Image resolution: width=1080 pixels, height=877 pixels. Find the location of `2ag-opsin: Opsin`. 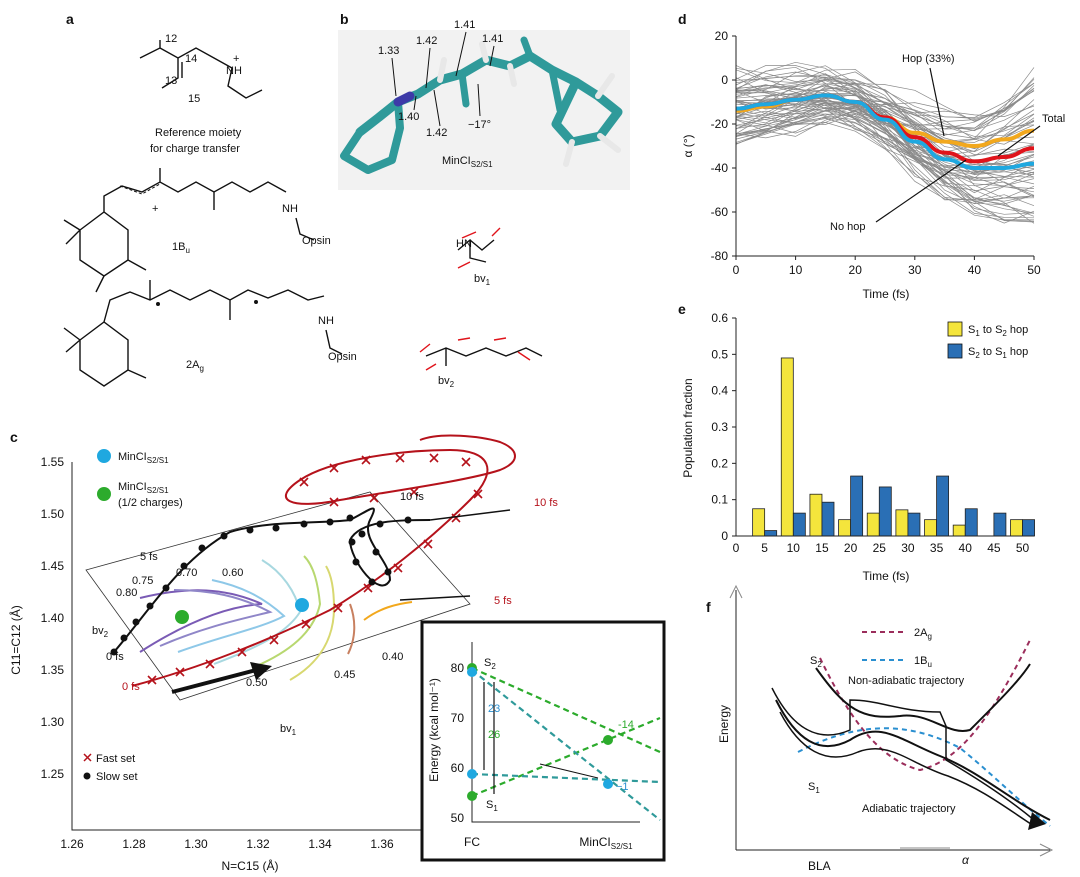

2ag-opsin: Opsin is located at coordinates (342, 357).